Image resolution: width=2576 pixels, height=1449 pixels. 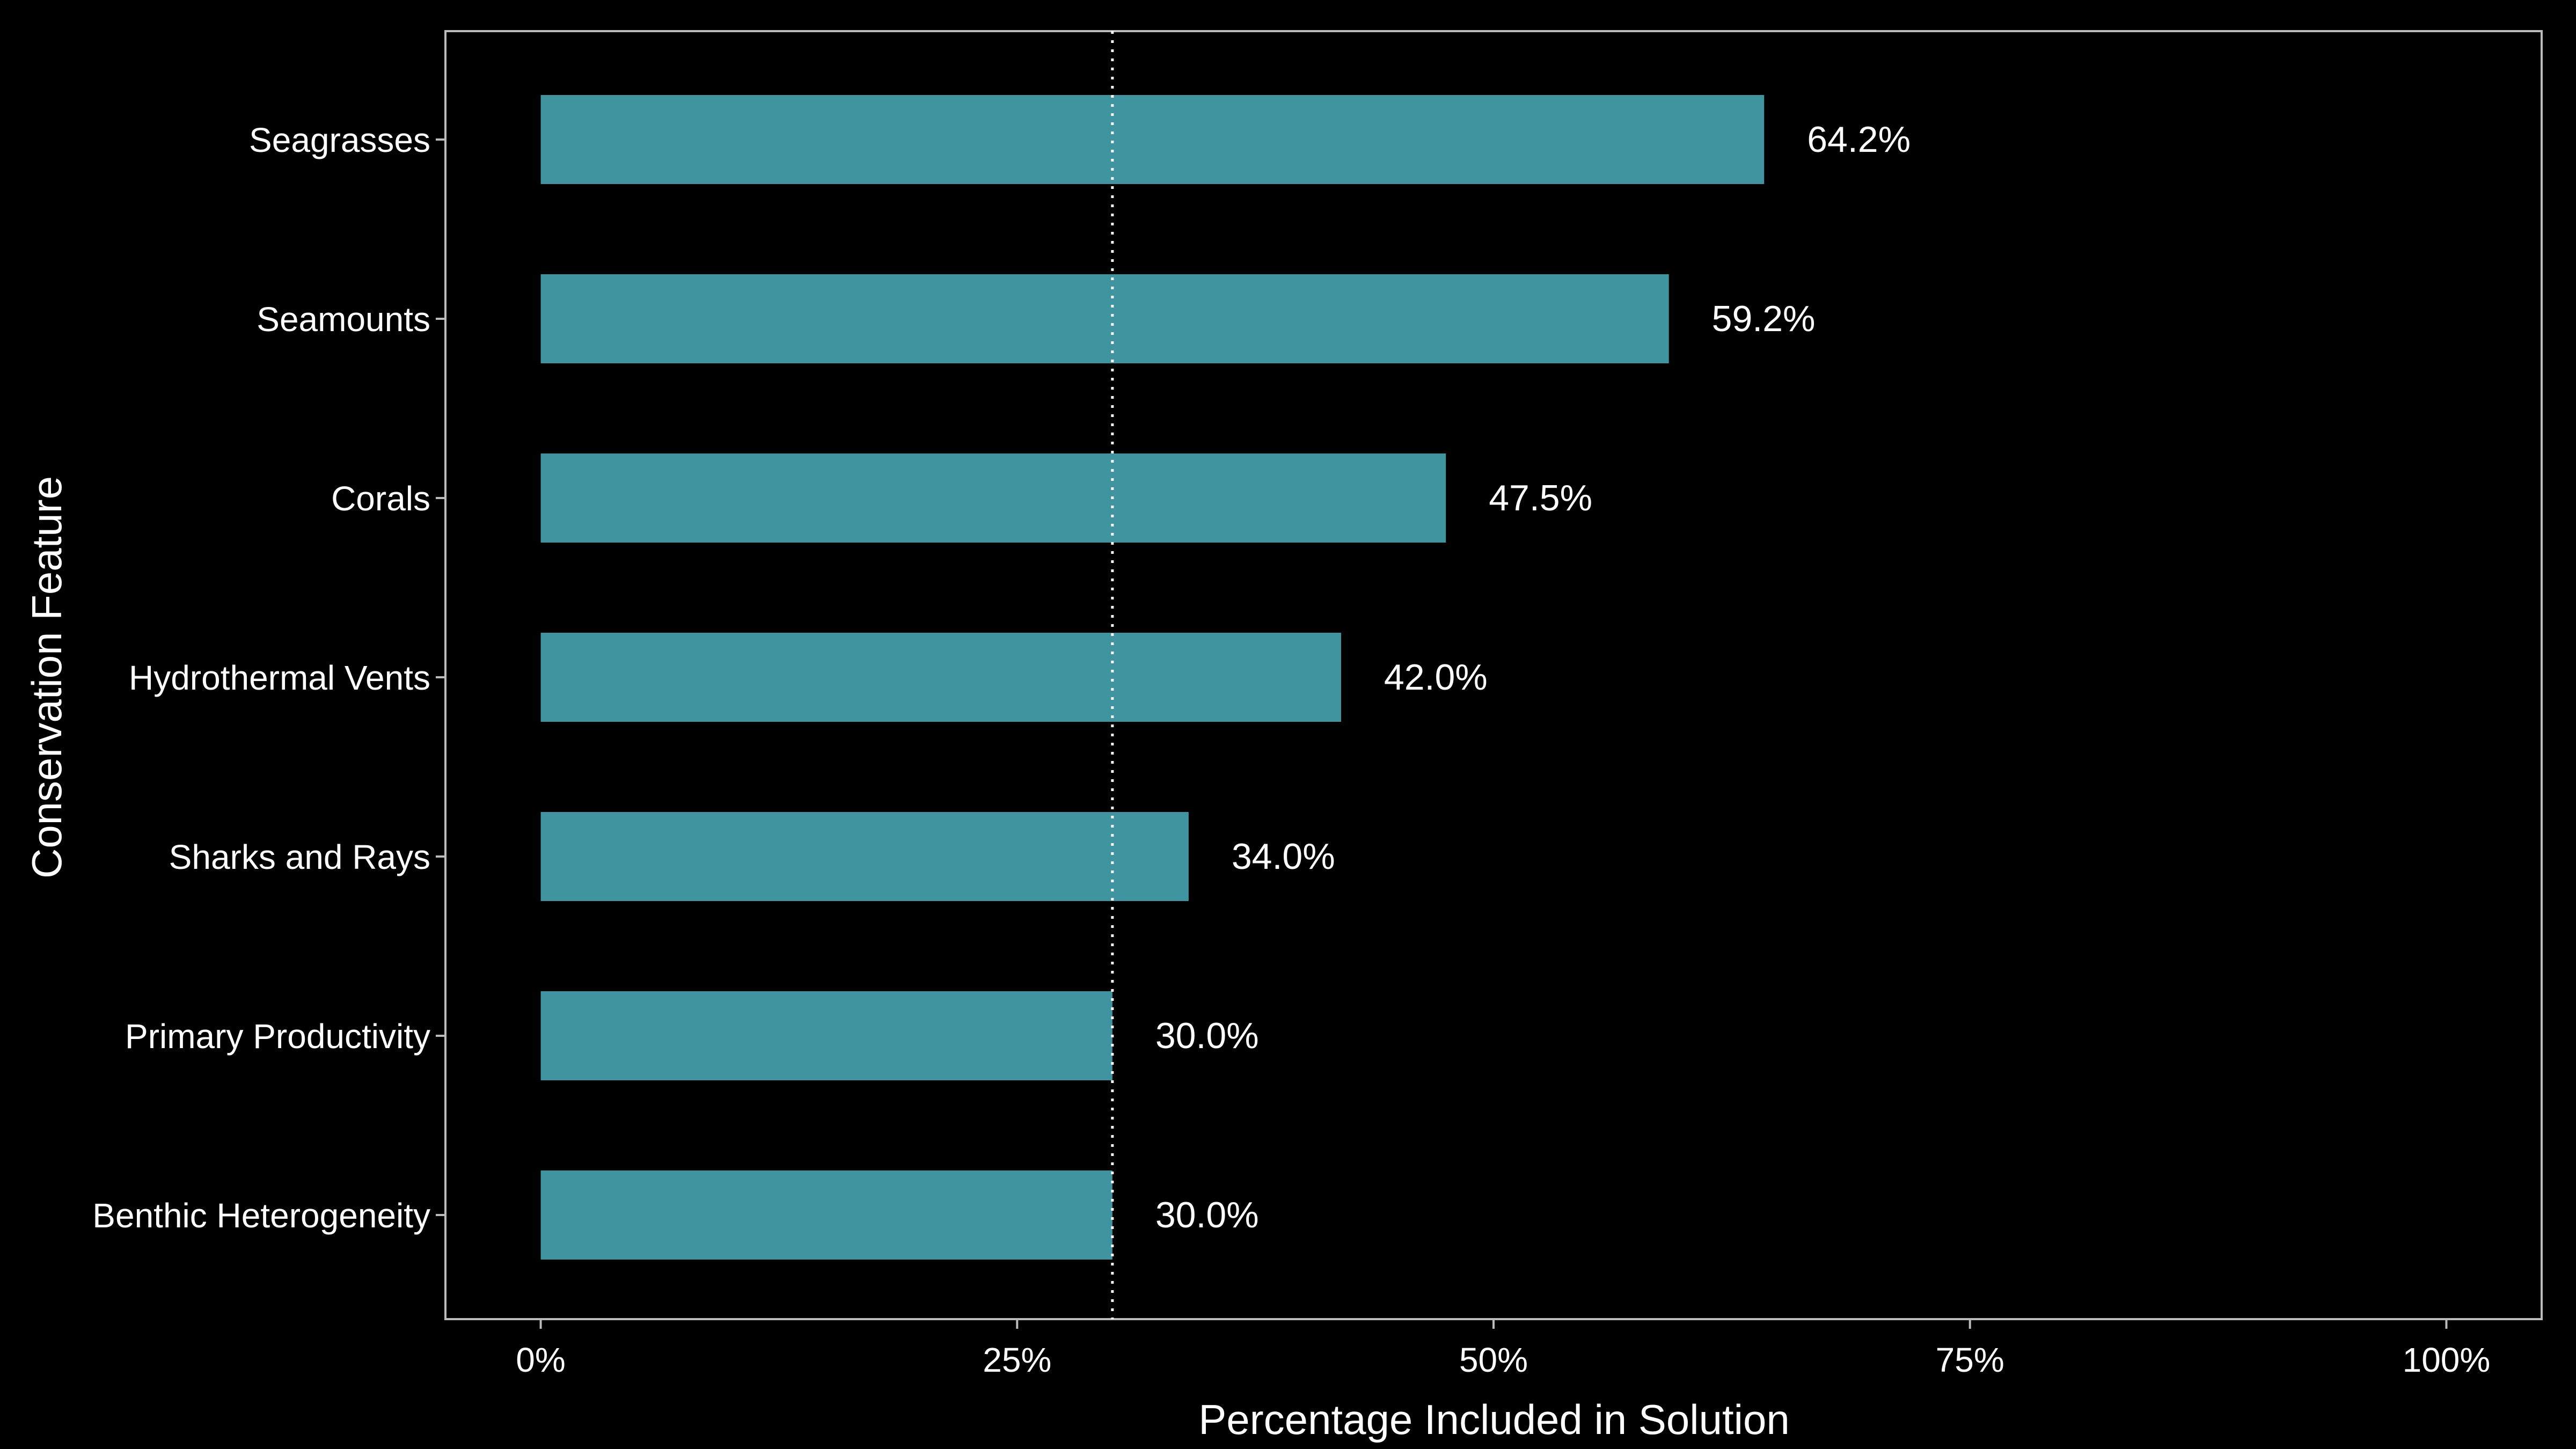 What do you see at coordinates (993, 498) in the screenshot?
I see `bar-corals` at bounding box center [993, 498].